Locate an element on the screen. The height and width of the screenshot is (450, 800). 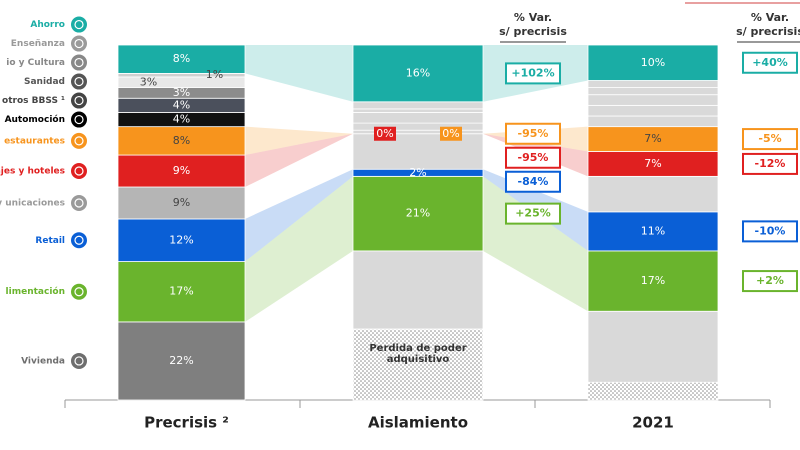
value-label: 11% is located at coordinates (653, 230).